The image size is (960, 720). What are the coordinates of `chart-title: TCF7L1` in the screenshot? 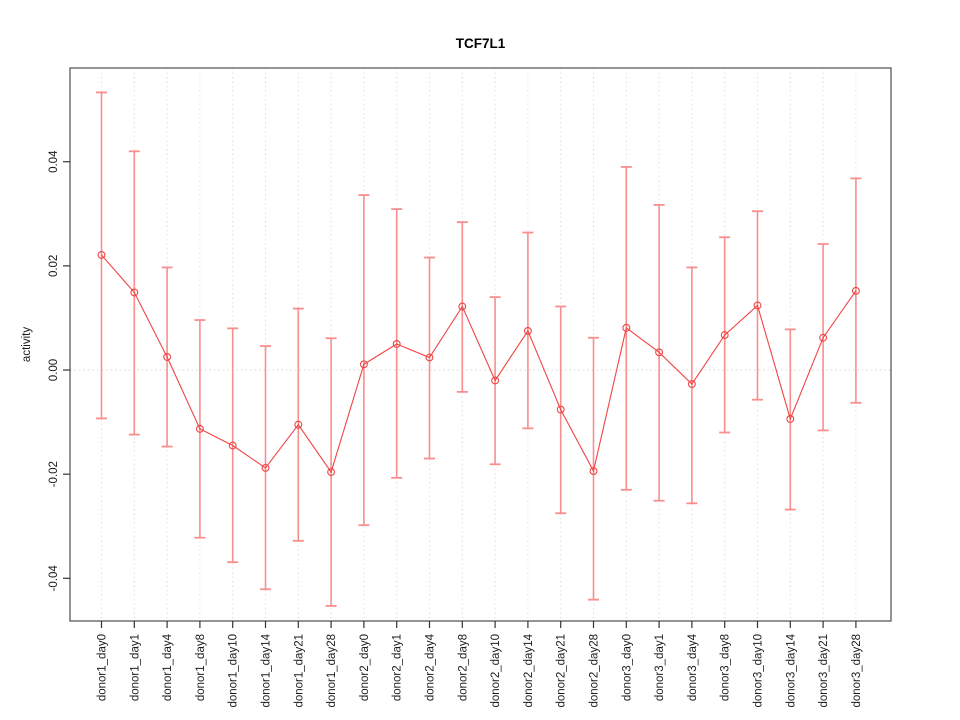 It's located at (481, 43).